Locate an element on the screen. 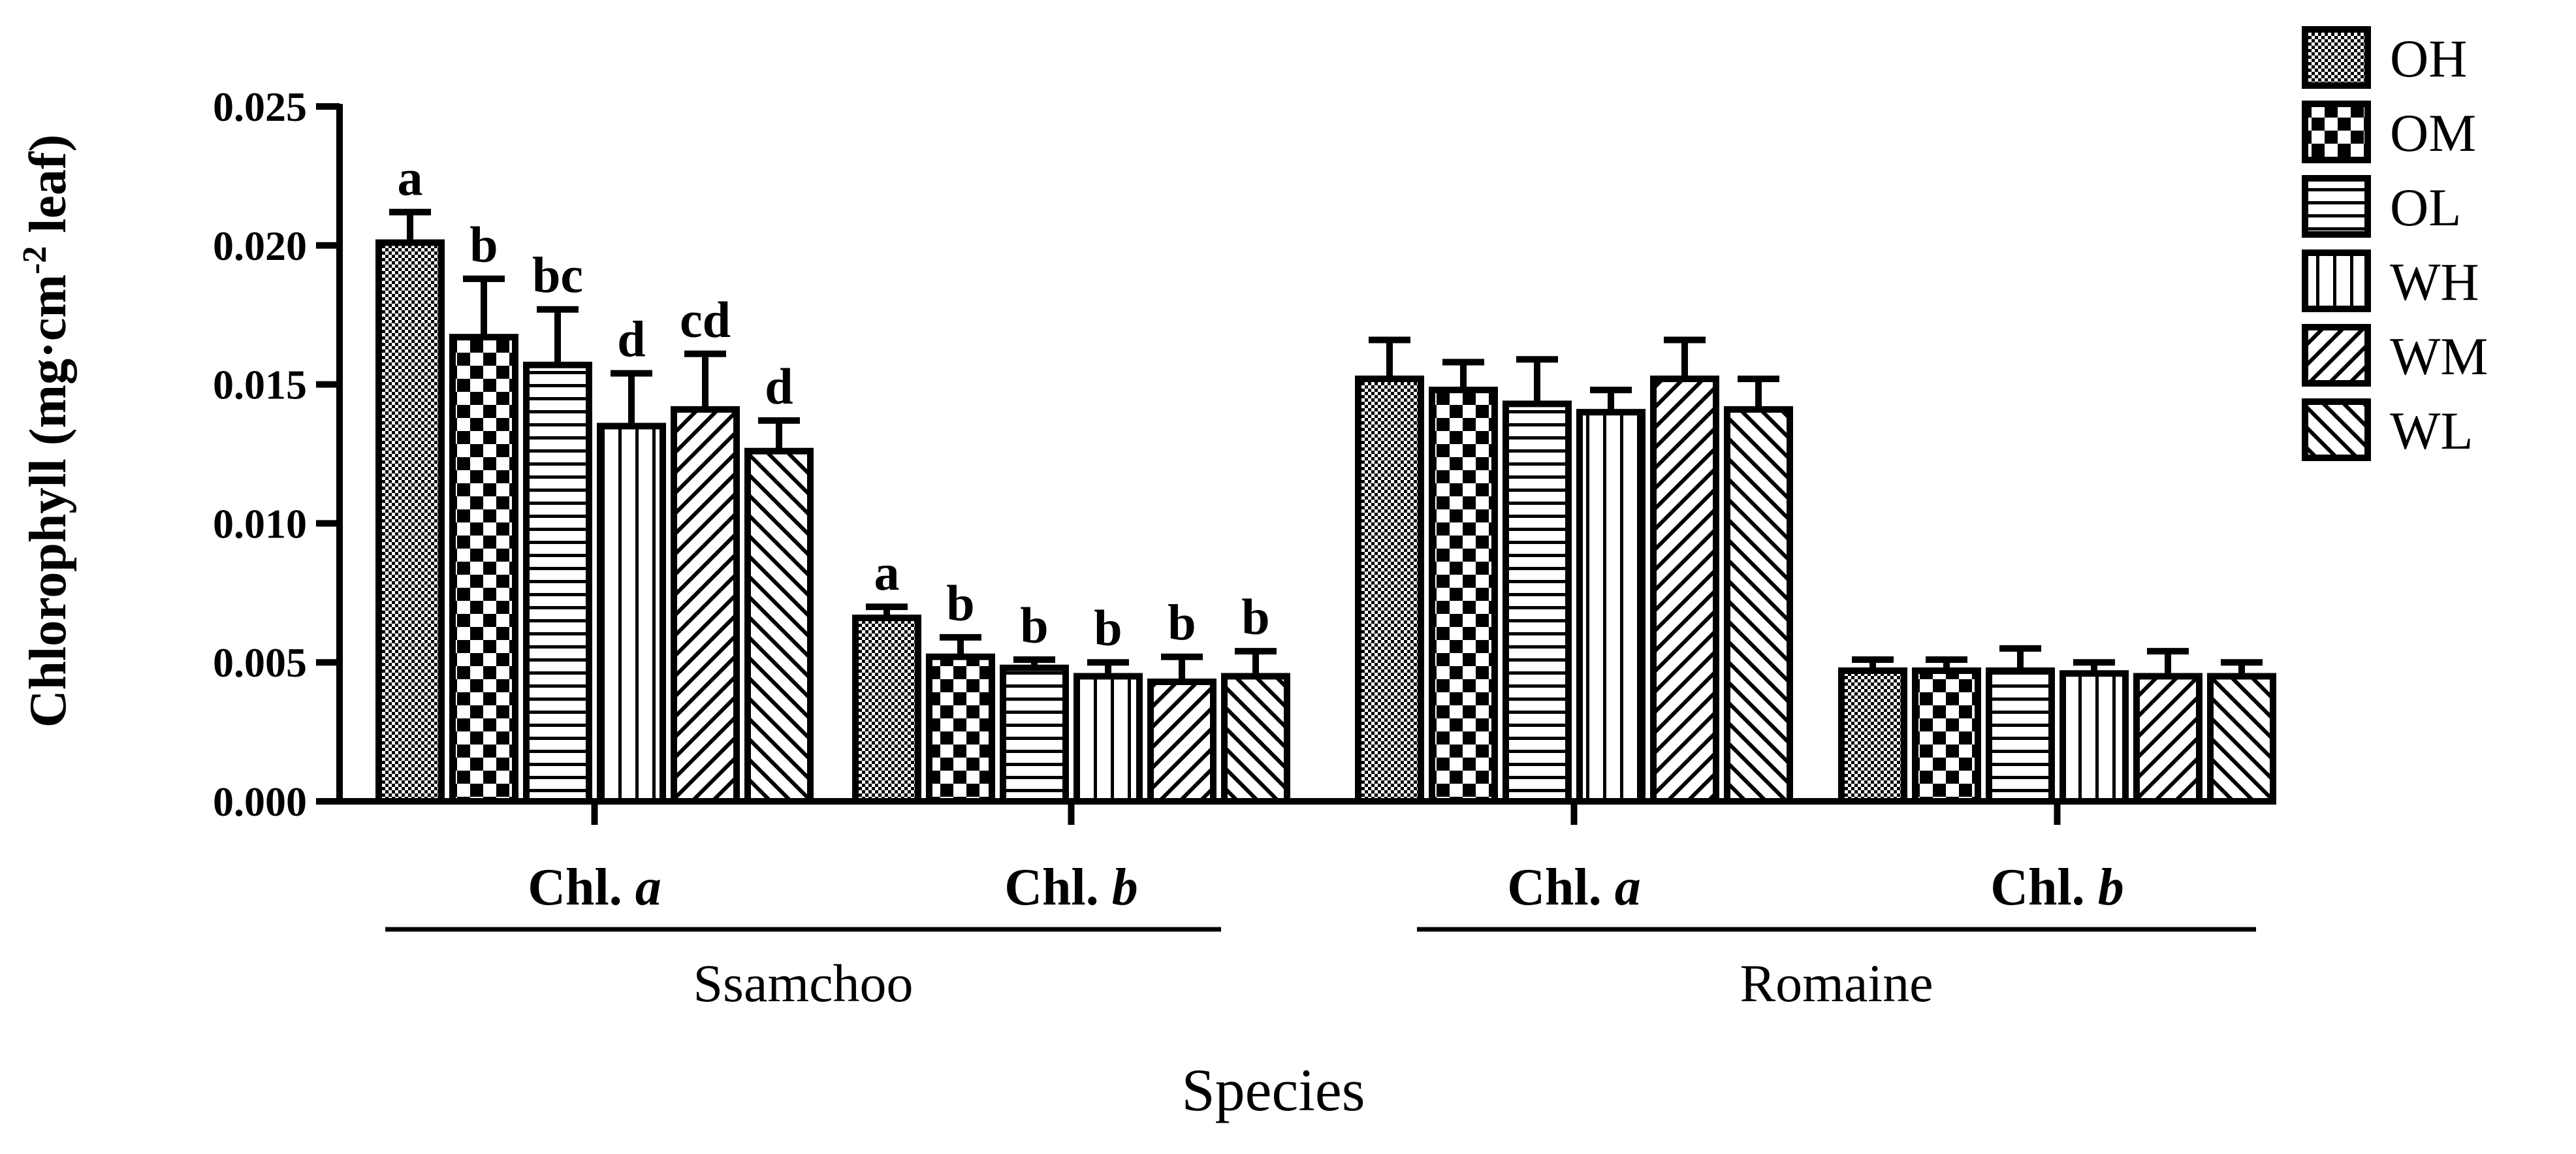  y-axis-title-tail: leaf) is located at coordinates (48, 190).